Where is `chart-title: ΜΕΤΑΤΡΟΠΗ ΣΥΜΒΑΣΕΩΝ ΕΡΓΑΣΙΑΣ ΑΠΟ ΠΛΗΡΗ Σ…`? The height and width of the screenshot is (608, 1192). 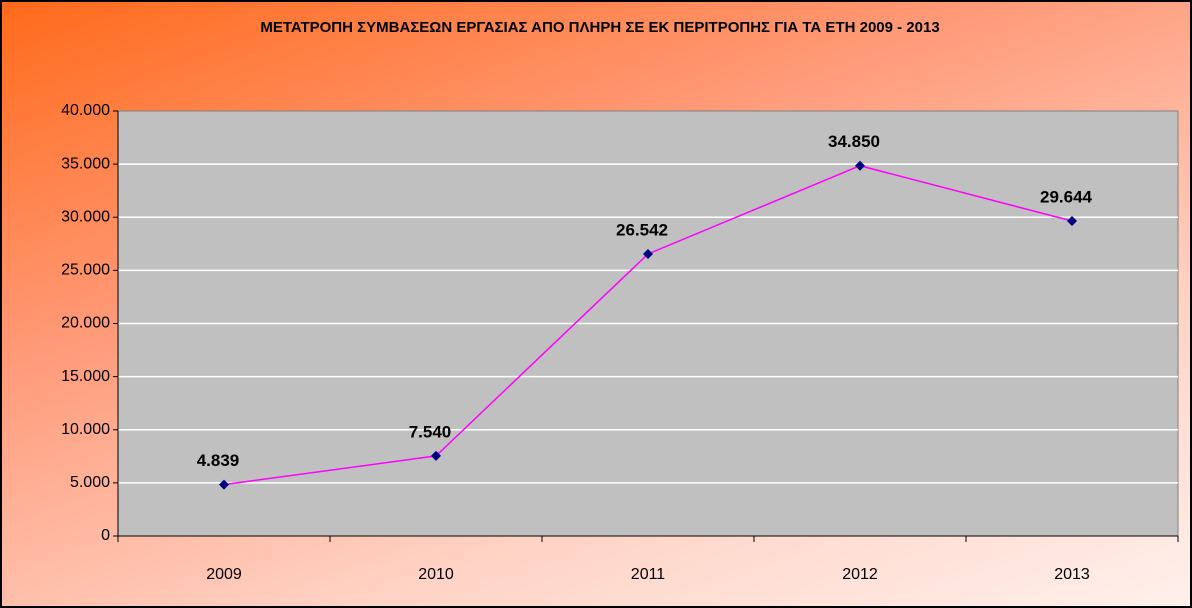 chart-title: ΜΕΤΑΤΡΟΠΗ ΣΥΜΒΑΣΕΩΝ ΕΡΓΑΣΙΑΣ ΑΠΟ ΠΛΗΡΗ Σ… is located at coordinates (599, 27).